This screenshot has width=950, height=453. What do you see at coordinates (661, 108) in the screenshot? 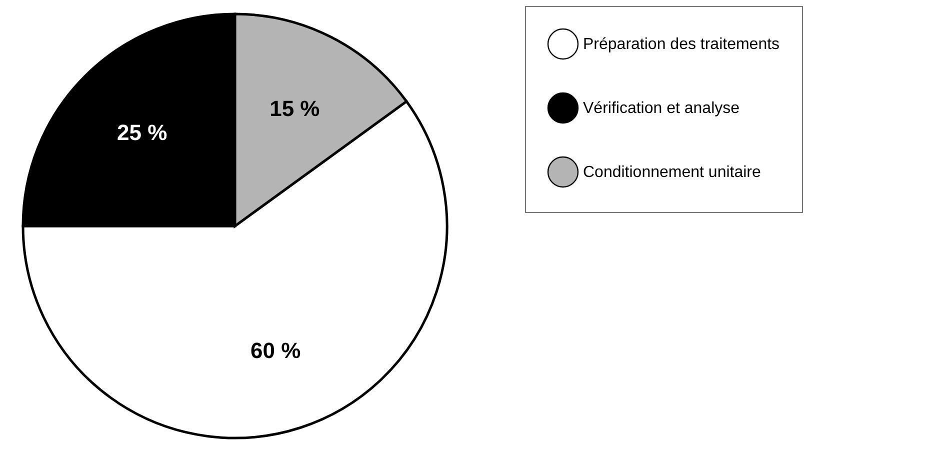
I see `legend-label: Vérification et analyse` at bounding box center [661, 108].